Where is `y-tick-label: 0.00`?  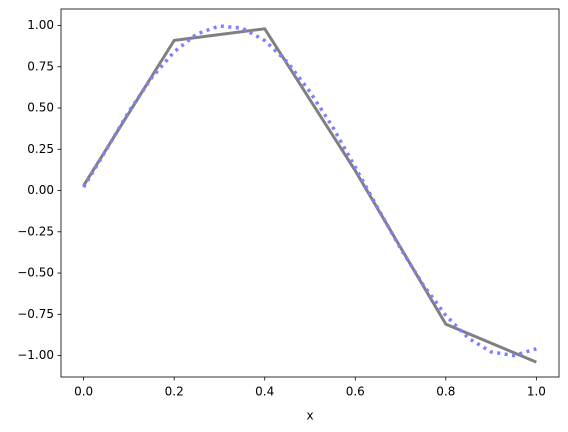
y-tick-label: 0.00 is located at coordinates (40, 190).